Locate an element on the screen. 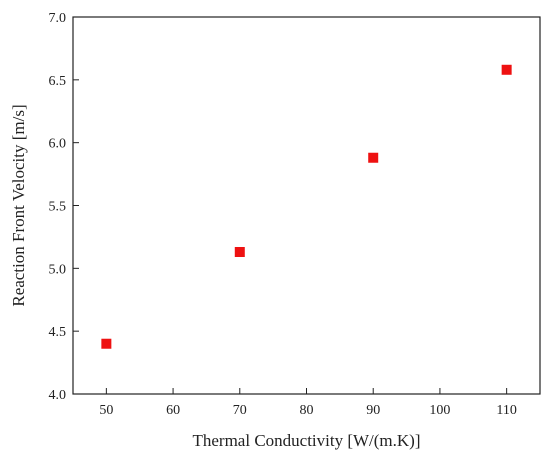 The height and width of the screenshot is (463, 550). x-tick-label: 50 is located at coordinates (106, 410).